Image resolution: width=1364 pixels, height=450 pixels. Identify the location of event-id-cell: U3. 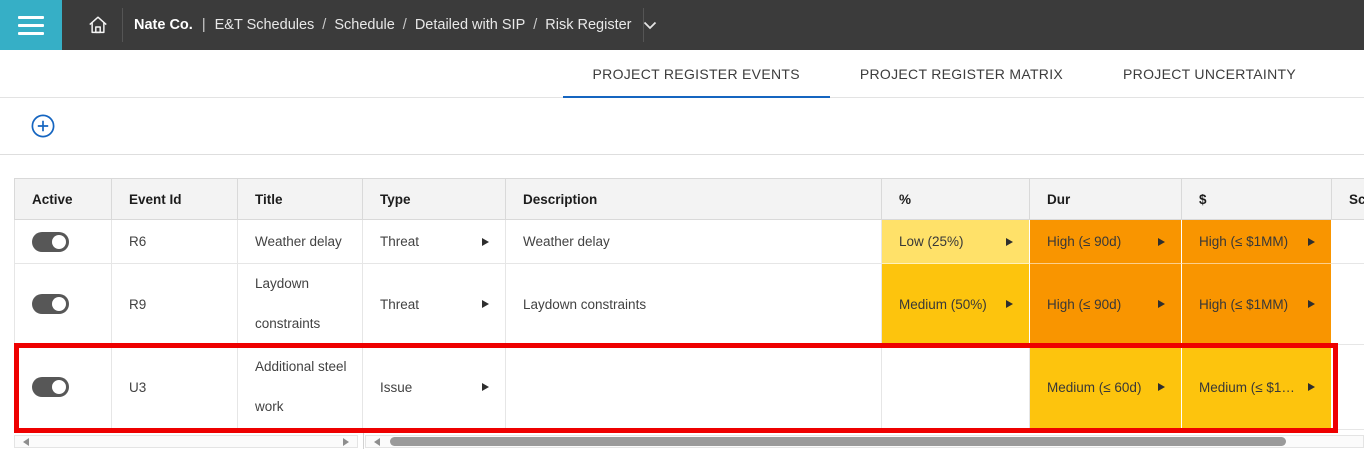
(175, 387).